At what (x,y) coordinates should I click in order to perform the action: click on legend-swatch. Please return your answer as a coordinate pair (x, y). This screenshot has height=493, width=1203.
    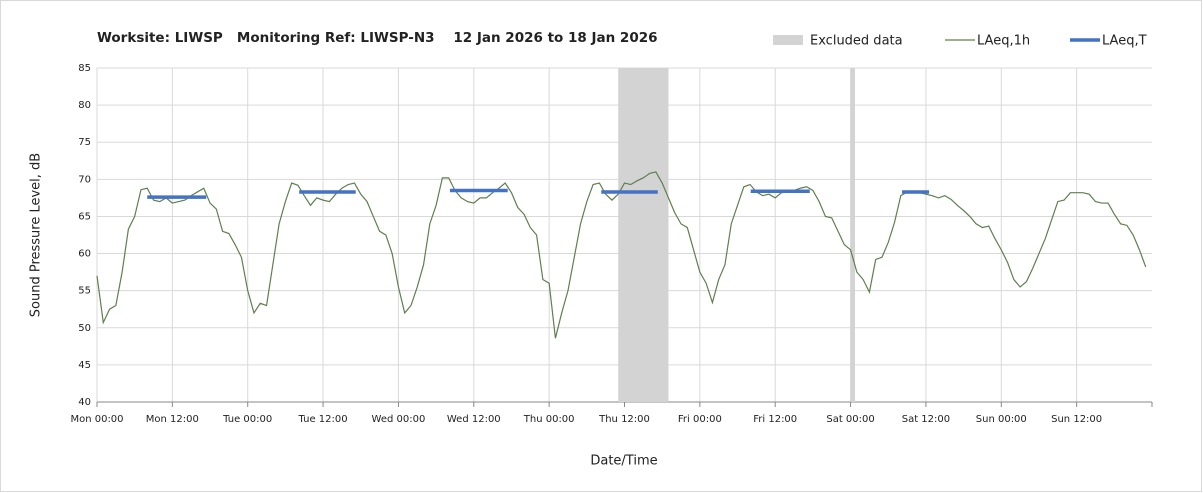
    Looking at the image, I should click on (788, 40).